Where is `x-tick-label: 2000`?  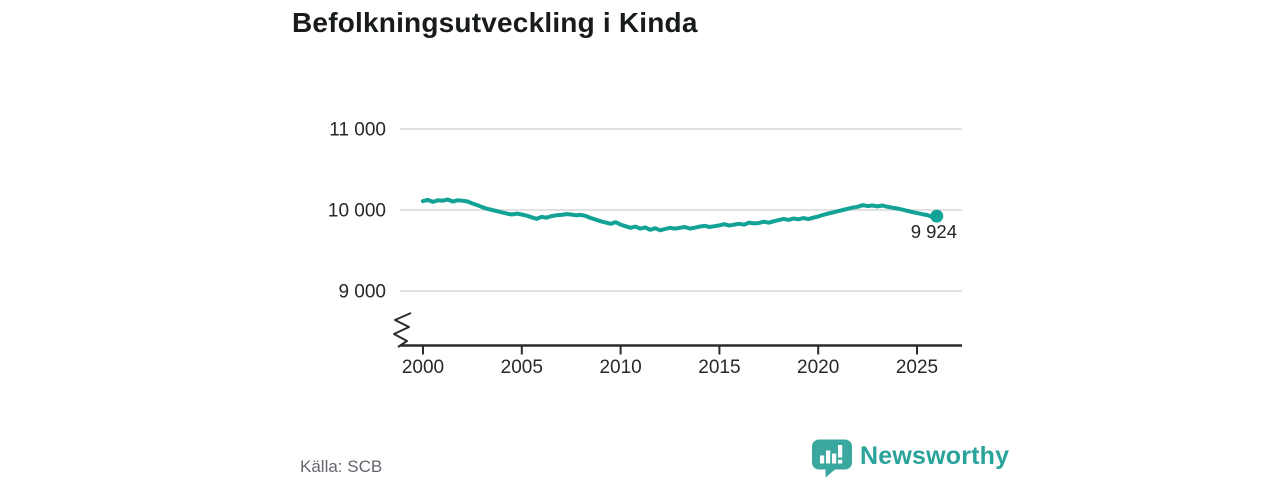 x-tick-label: 2000 is located at coordinates (423, 367).